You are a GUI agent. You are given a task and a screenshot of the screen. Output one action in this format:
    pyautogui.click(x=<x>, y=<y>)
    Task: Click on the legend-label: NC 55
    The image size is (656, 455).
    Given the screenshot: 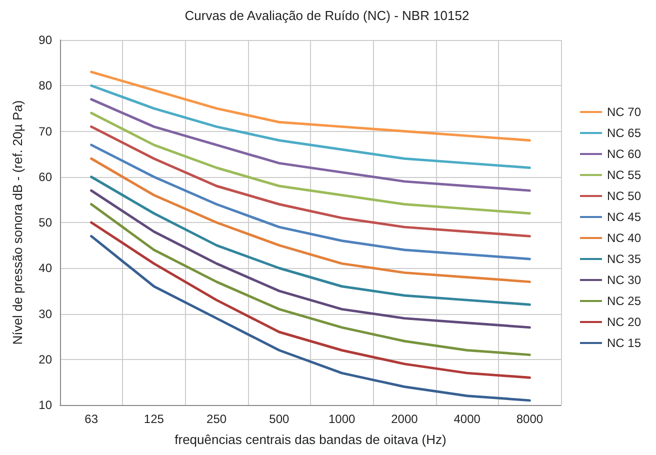 What is the action you would take?
    pyautogui.click(x=624, y=175)
    